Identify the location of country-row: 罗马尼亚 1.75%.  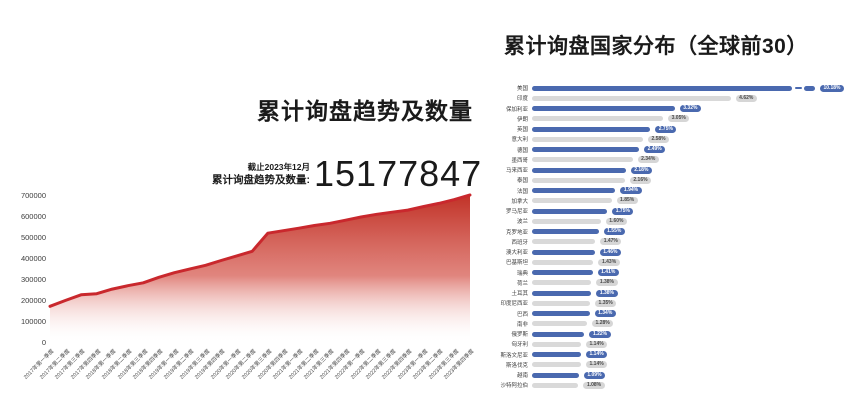
(672, 211).